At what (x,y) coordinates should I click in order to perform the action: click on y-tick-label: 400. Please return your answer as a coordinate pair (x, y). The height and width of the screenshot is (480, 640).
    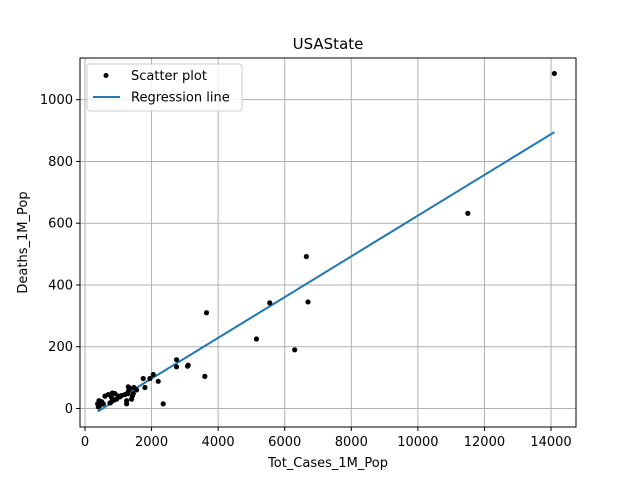
    Looking at the image, I should click on (60, 285).